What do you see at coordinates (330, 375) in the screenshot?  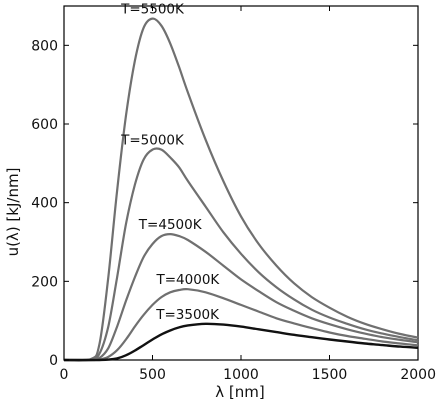 I see `x-tick-label: 1500` at bounding box center [330, 375].